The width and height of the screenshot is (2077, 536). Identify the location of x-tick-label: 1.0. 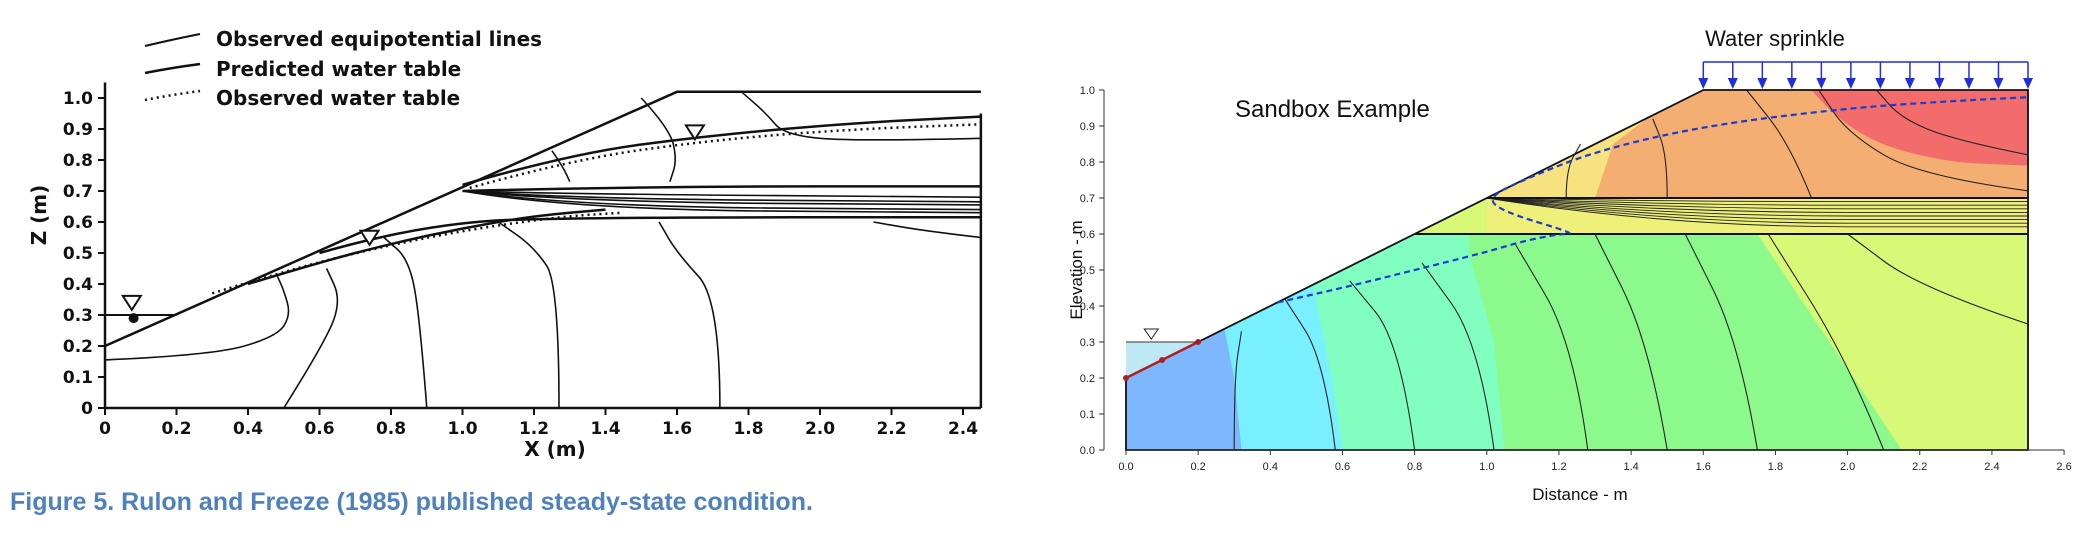
(462, 429).